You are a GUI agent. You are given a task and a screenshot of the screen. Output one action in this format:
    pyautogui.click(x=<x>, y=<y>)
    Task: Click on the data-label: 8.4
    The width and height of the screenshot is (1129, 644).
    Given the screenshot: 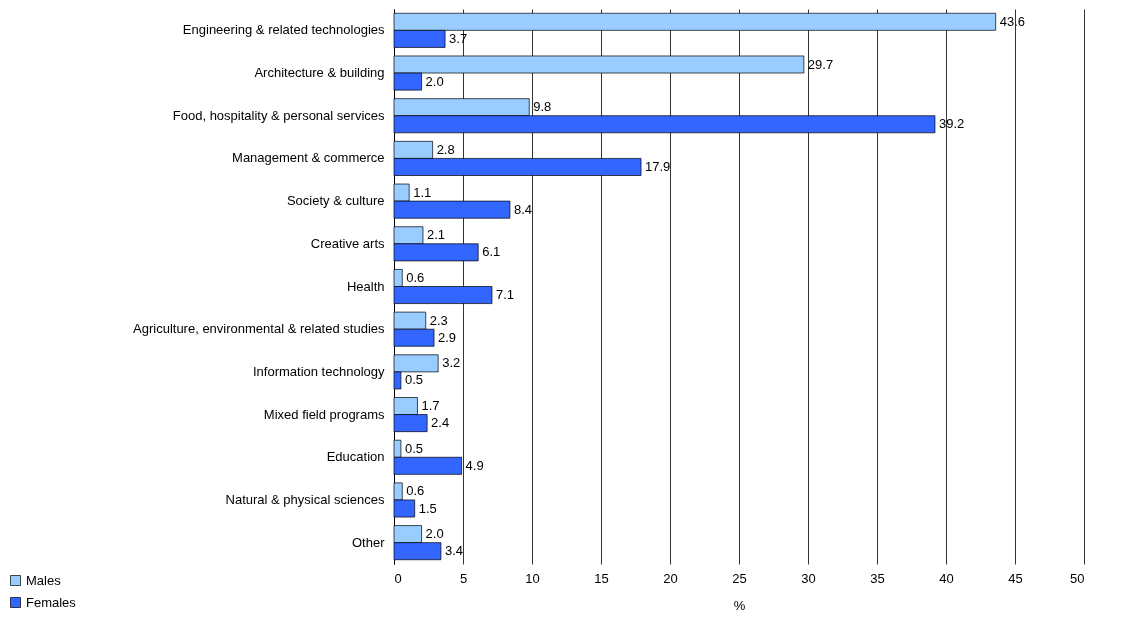 What is the action you would take?
    pyautogui.click(x=522, y=209)
    